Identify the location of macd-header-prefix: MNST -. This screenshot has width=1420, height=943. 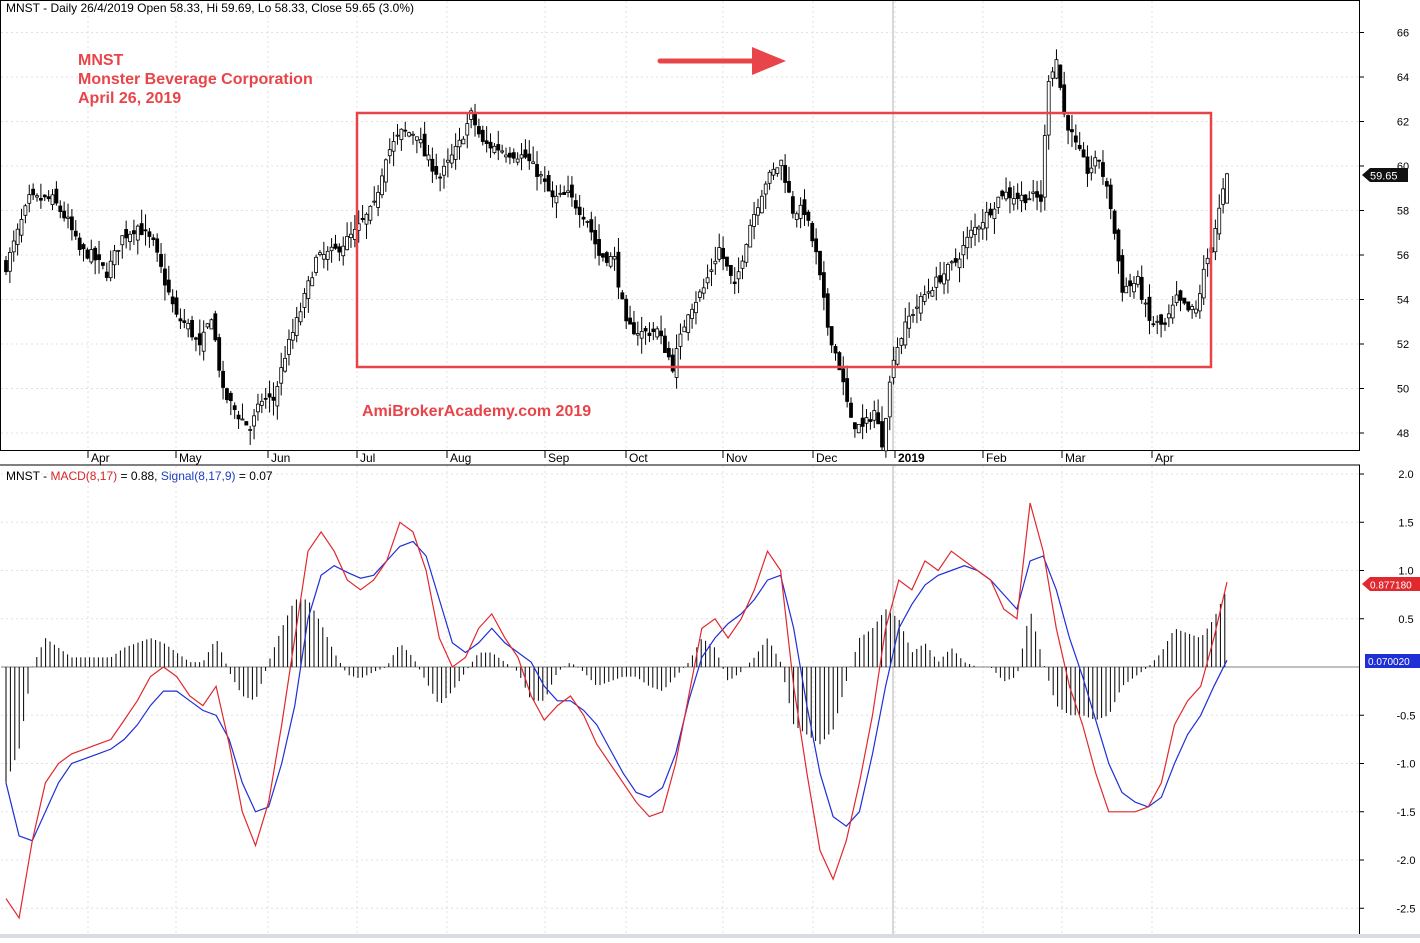
(28, 476).